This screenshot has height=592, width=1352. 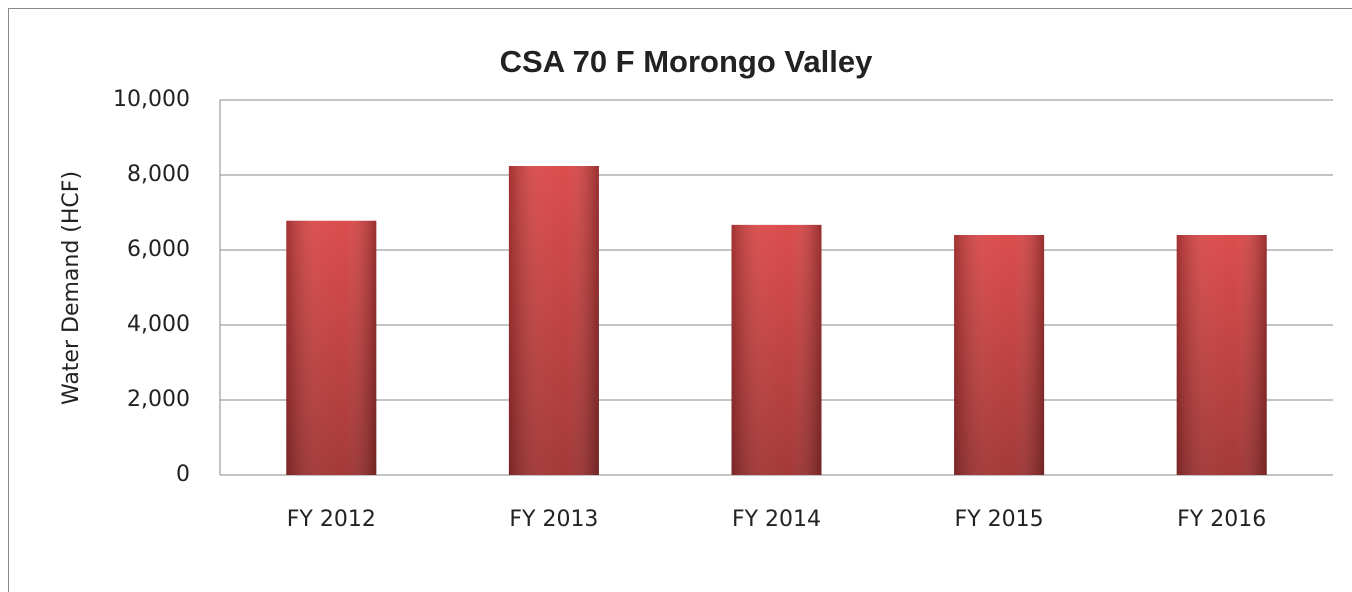 What do you see at coordinates (183, 474) in the screenshot?
I see `y-tick-label: 0` at bounding box center [183, 474].